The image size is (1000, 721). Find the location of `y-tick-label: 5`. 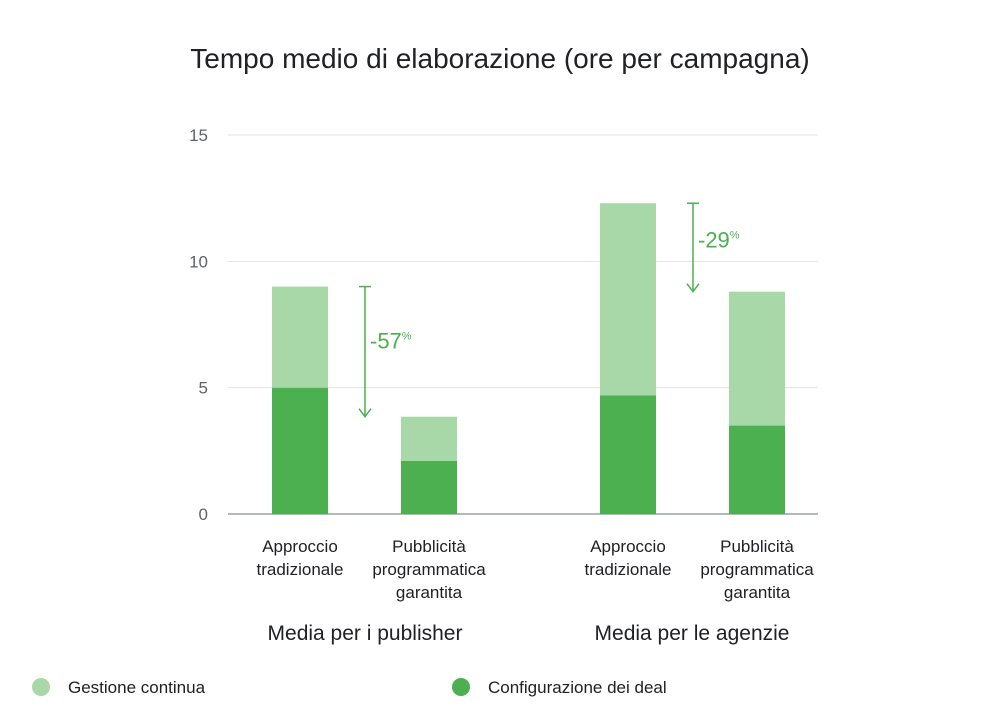

y-tick-label: 5 is located at coordinates (203, 388).